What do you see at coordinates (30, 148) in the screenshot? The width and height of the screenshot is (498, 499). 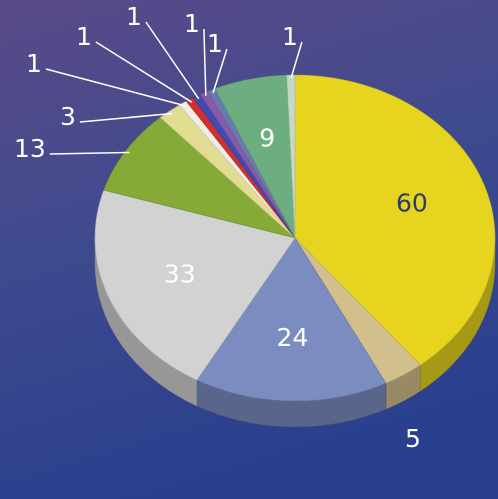 I see `data-label: 13` at bounding box center [30, 148].